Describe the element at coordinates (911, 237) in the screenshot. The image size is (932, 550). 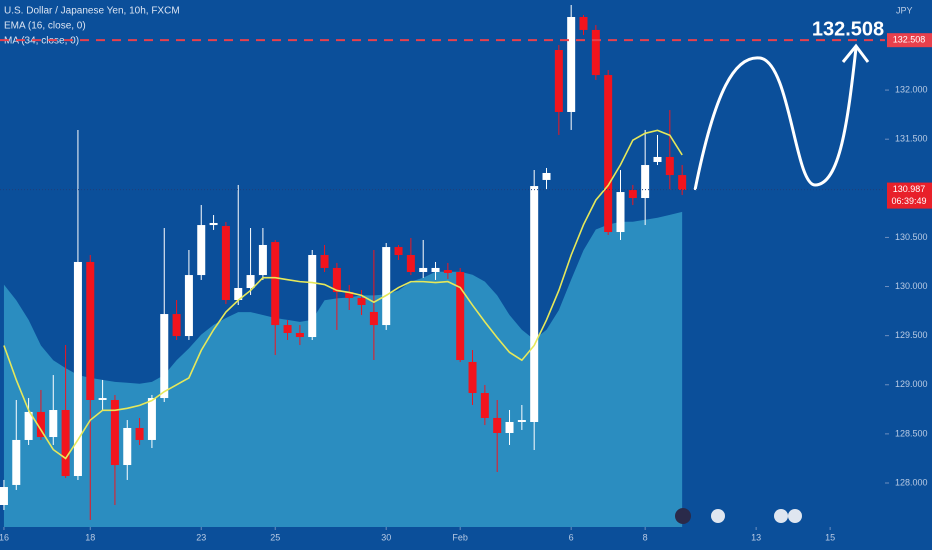
I see `y-tick-label: 130.500` at that location.